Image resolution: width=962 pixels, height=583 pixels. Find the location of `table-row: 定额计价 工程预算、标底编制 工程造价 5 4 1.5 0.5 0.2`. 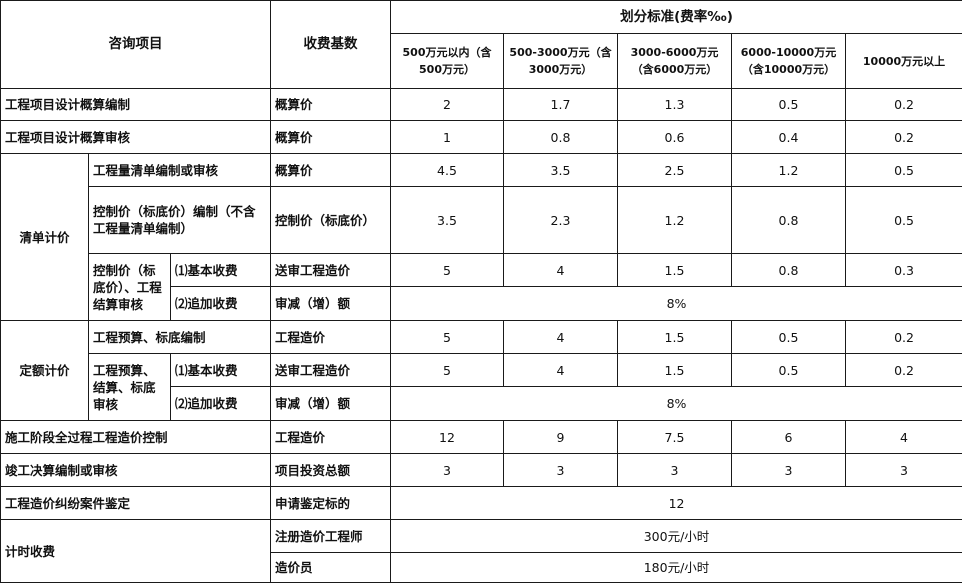

table-row: 定额计价 工程预算、标底编制 工程造价 5 4 1.5 0.5 0.2 is located at coordinates (481, 337).